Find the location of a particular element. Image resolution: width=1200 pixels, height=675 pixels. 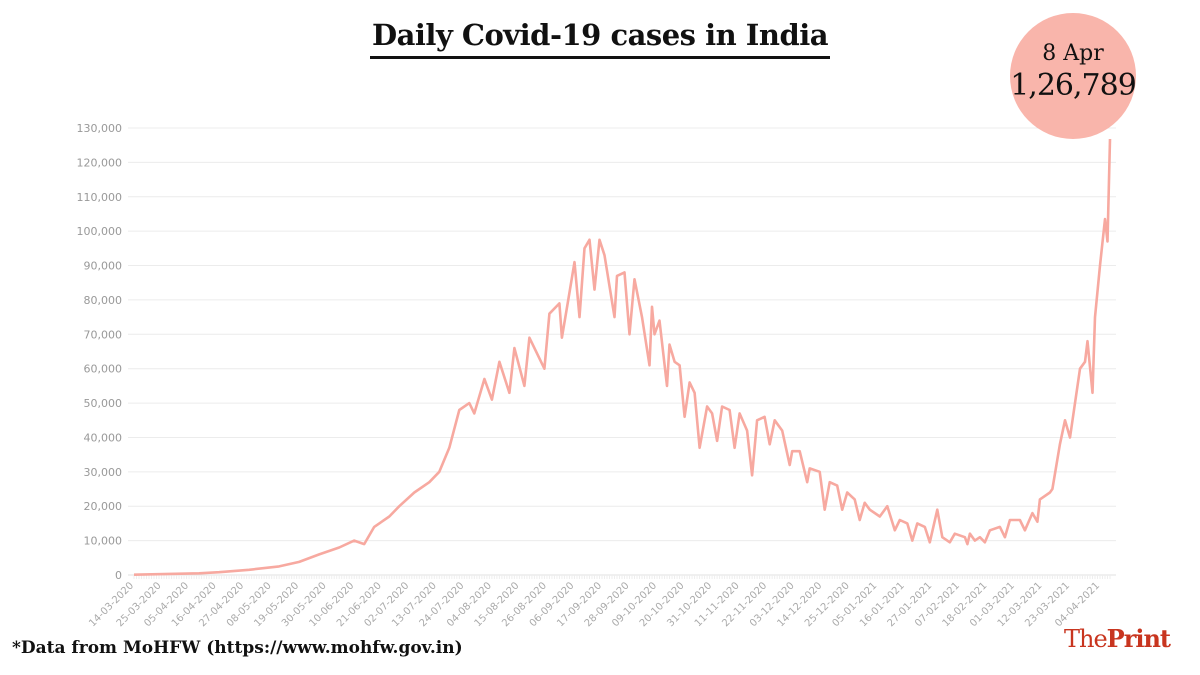

y-tick-label: 0 is located at coordinates (118, 575).